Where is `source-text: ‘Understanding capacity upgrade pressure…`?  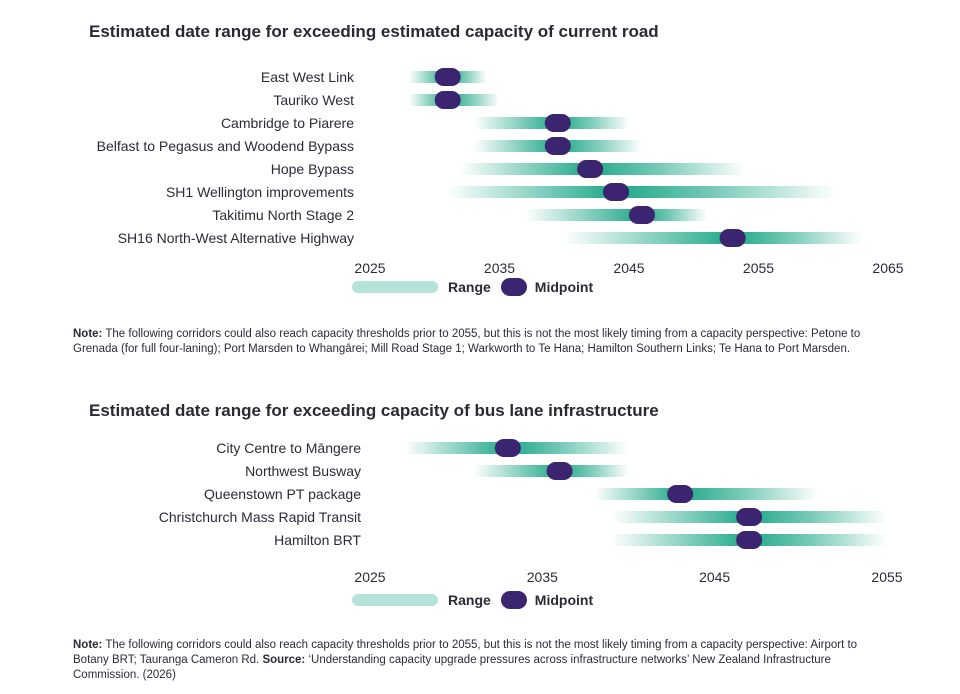
source-text: ‘Understanding capacity upgrade pressure… is located at coordinates (452, 667).